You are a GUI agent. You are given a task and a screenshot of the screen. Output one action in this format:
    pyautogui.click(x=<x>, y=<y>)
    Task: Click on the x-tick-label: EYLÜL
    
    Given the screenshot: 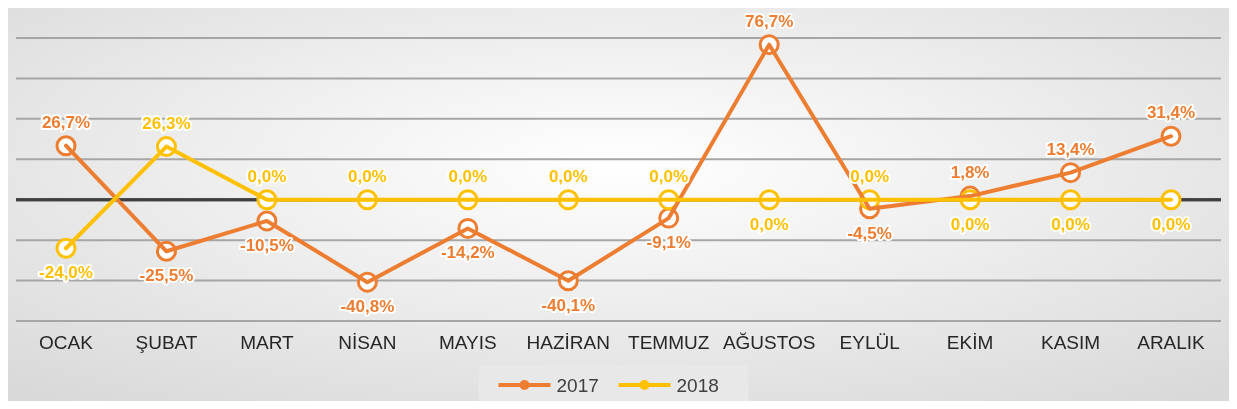 What is the action you would take?
    pyautogui.click(x=869, y=342)
    